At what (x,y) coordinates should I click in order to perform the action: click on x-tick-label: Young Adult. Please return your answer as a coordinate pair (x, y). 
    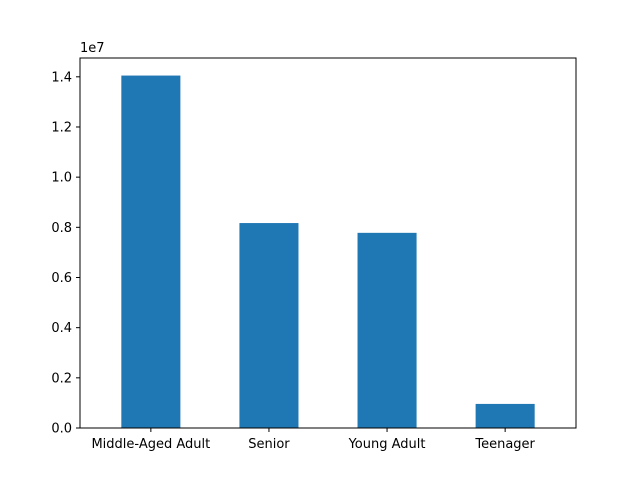
    Looking at the image, I should click on (387, 444).